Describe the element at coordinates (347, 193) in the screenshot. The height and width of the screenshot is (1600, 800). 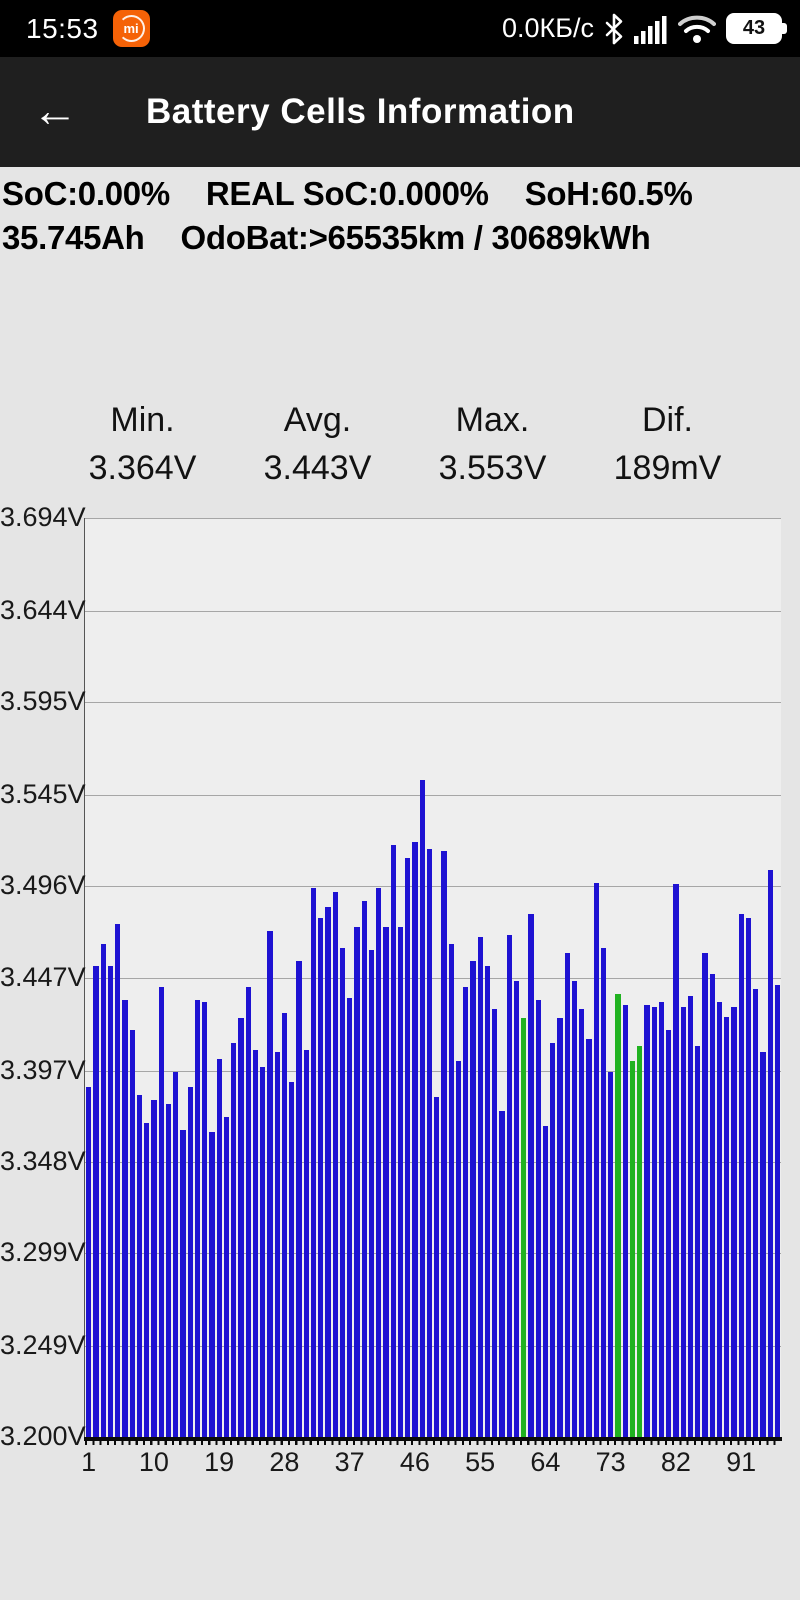
I see `real-soc-value: REAL SoC:0.000%` at that location.